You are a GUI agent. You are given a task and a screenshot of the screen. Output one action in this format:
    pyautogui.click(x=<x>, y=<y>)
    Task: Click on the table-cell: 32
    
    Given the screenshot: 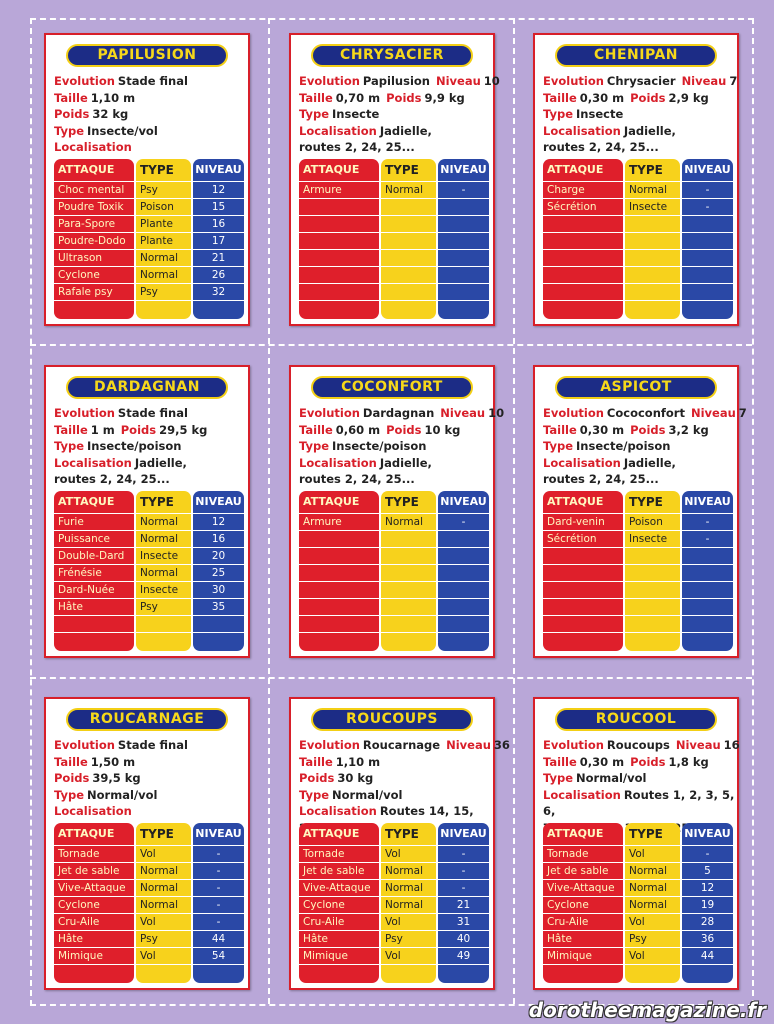 What is the action you would take?
    pyautogui.click(x=218, y=291)
    